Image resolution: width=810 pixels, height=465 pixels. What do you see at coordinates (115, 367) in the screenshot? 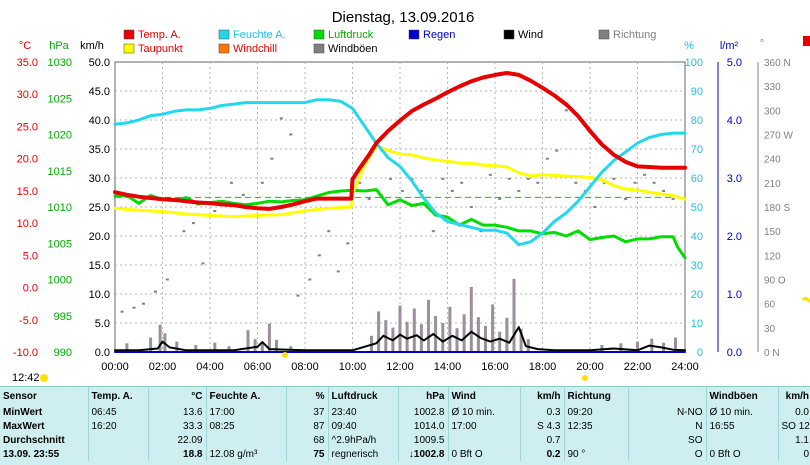
I see `time-tick-label: 00:00` at bounding box center [115, 367].